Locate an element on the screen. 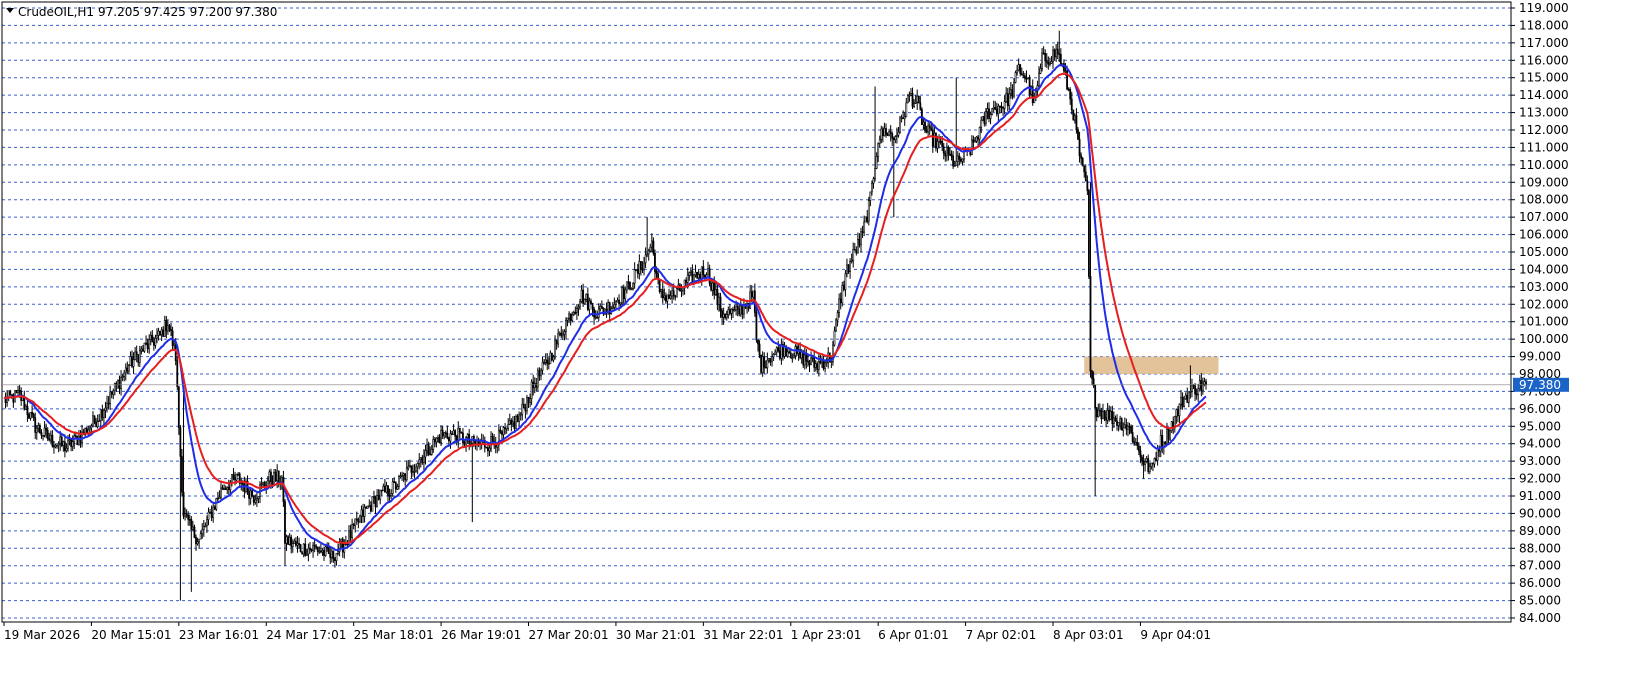 The width and height of the screenshot is (1641, 676). x-tick-label: 27 Mar 20:01 is located at coordinates (569, 635).